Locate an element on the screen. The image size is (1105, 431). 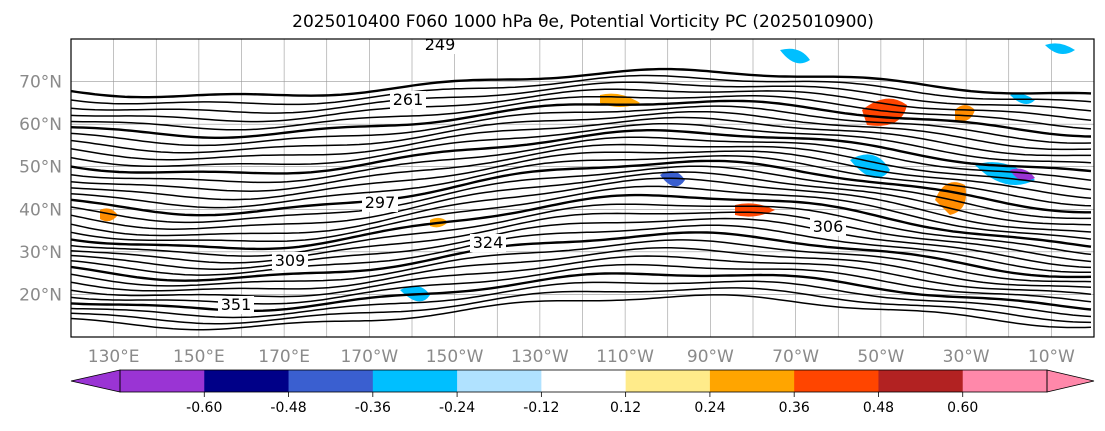
contour-label: 324 is located at coordinates (488, 242).